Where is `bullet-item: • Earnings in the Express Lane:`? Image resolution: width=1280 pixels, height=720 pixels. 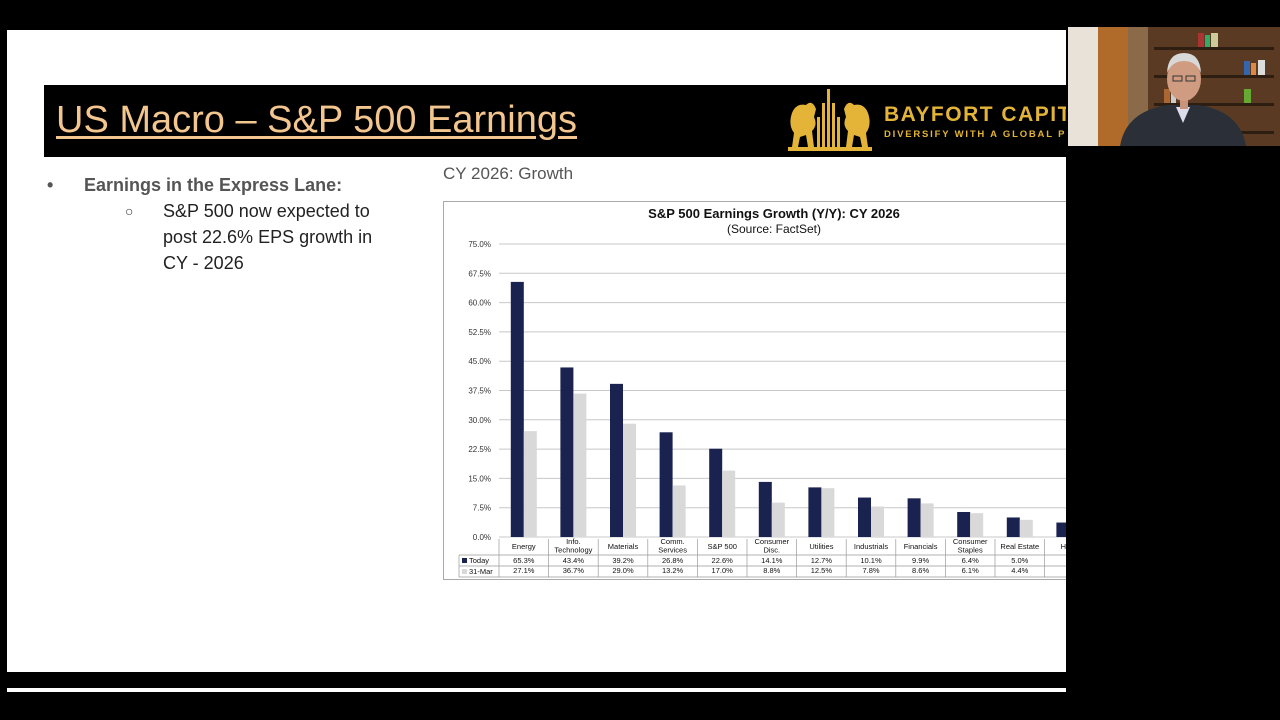 bullet-item: • Earnings in the Express Lane: is located at coordinates (237, 185).